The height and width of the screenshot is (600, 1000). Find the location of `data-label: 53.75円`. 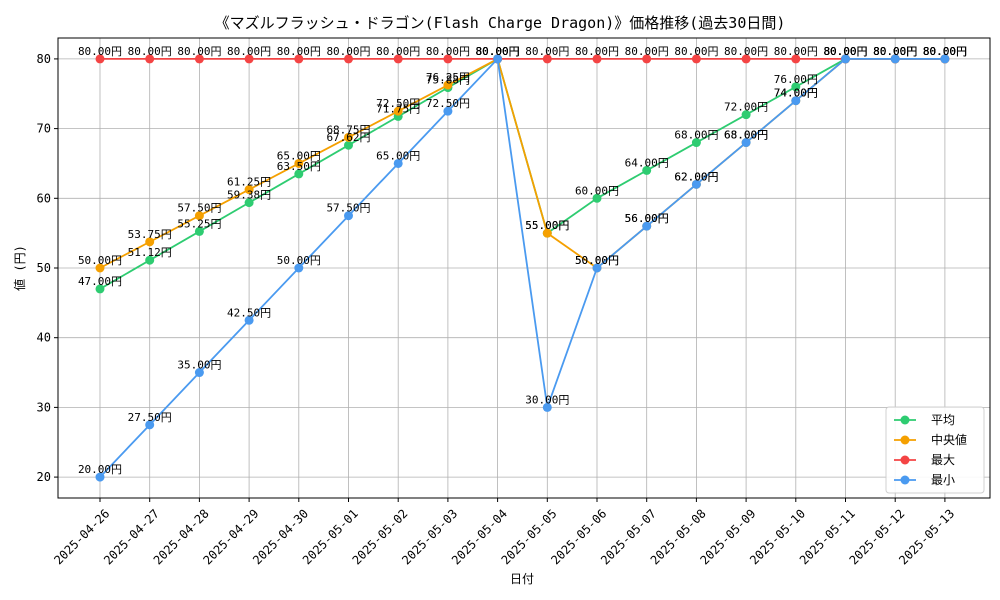

data-label: 53.75円 is located at coordinates (150, 234).